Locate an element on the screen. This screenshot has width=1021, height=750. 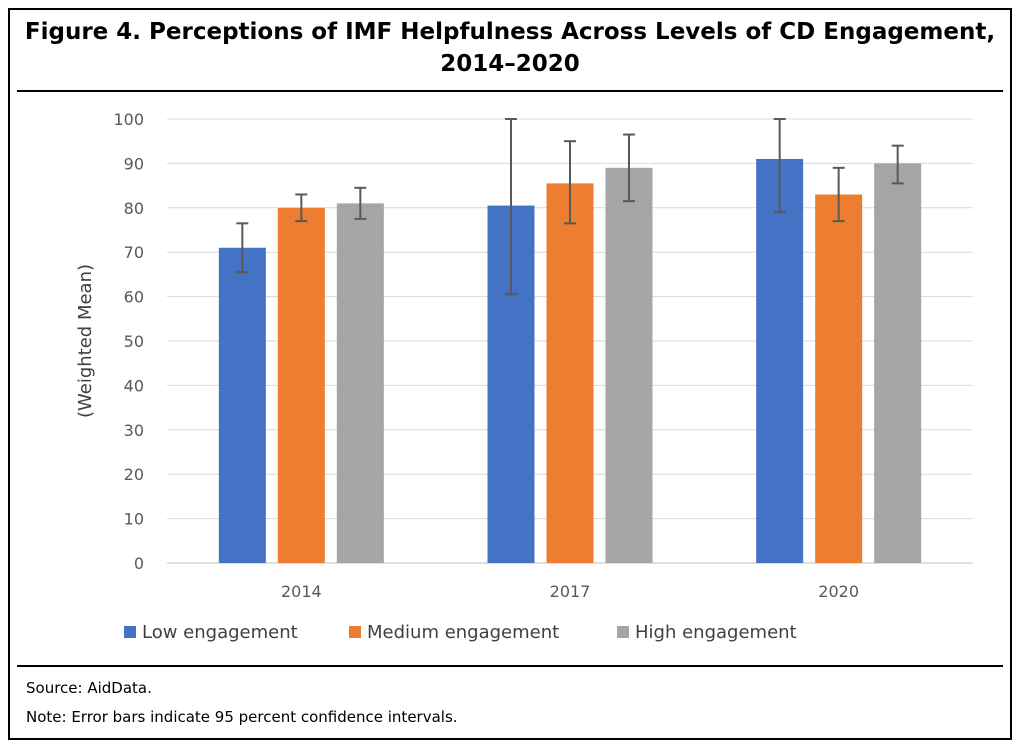
y-axis-ticks: 0 10 20 30 40 50 60 70 80 90 100 is located at coordinates (128, 341).